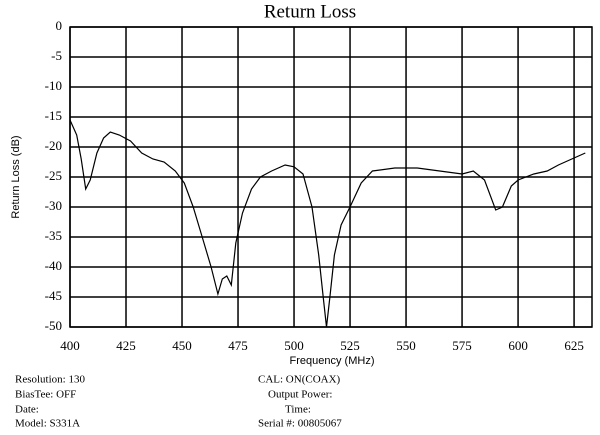 The width and height of the screenshot is (600, 435). I want to click on info-text: Date:, so click(27, 410).